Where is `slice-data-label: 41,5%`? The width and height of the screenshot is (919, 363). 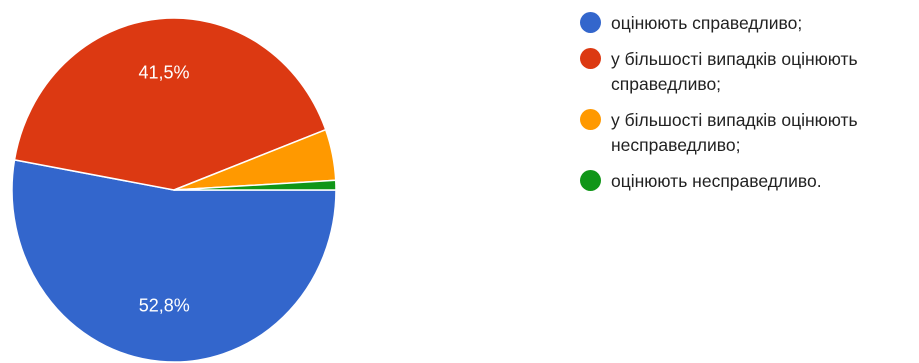
slice-data-label: 41,5% is located at coordinates (163, 72).